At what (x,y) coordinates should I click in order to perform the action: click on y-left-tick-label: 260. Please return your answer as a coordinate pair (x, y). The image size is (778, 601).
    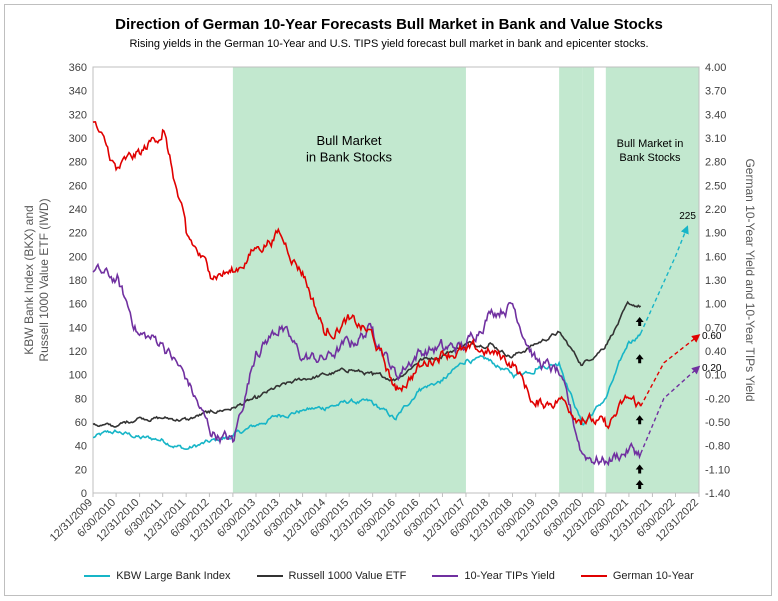
    Looking at the image, I should click on (78, 186).